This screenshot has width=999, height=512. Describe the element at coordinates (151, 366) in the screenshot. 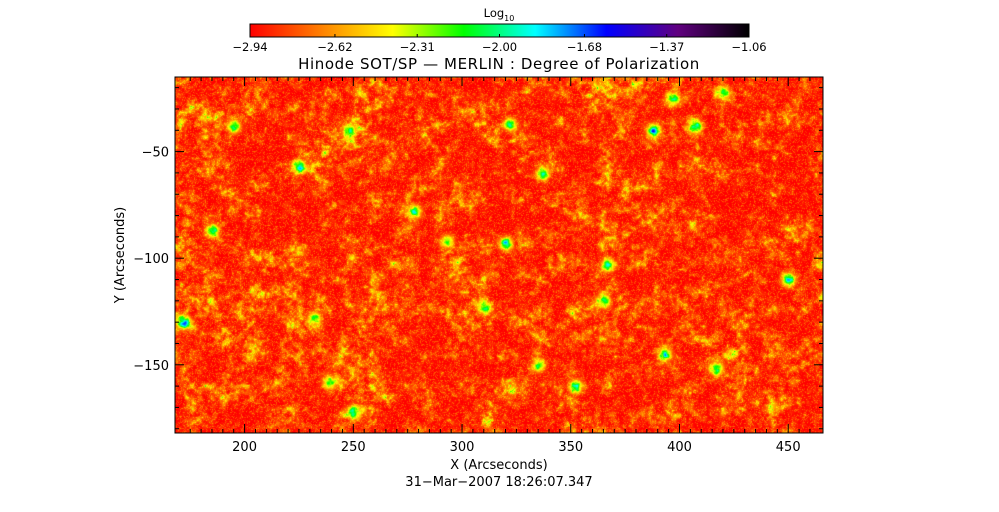

I see `y-tick-label: −150` at that location.